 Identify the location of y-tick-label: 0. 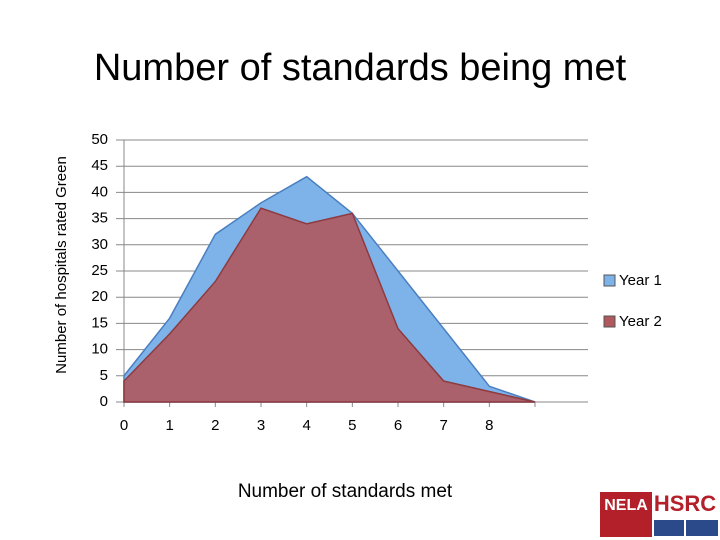
(104, 401).